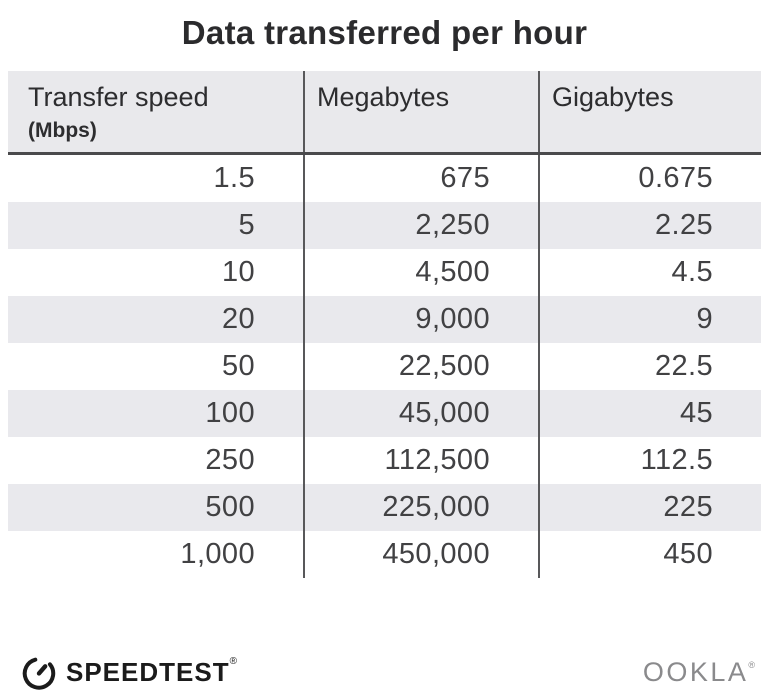 Image resolution: width=769 pixels, height=698 pixels. I want to click on table-row: 5 2,250 2.25, so click(384, 225).